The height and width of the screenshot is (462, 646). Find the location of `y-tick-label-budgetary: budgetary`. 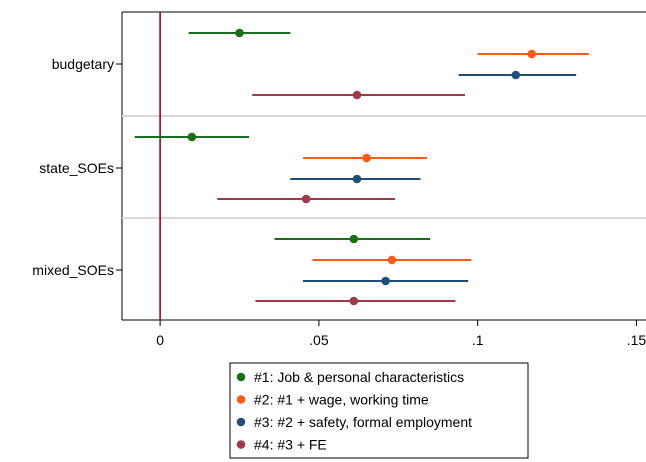

y-tick-label-budgetary: budgetary is located at coordinates (83, 64).